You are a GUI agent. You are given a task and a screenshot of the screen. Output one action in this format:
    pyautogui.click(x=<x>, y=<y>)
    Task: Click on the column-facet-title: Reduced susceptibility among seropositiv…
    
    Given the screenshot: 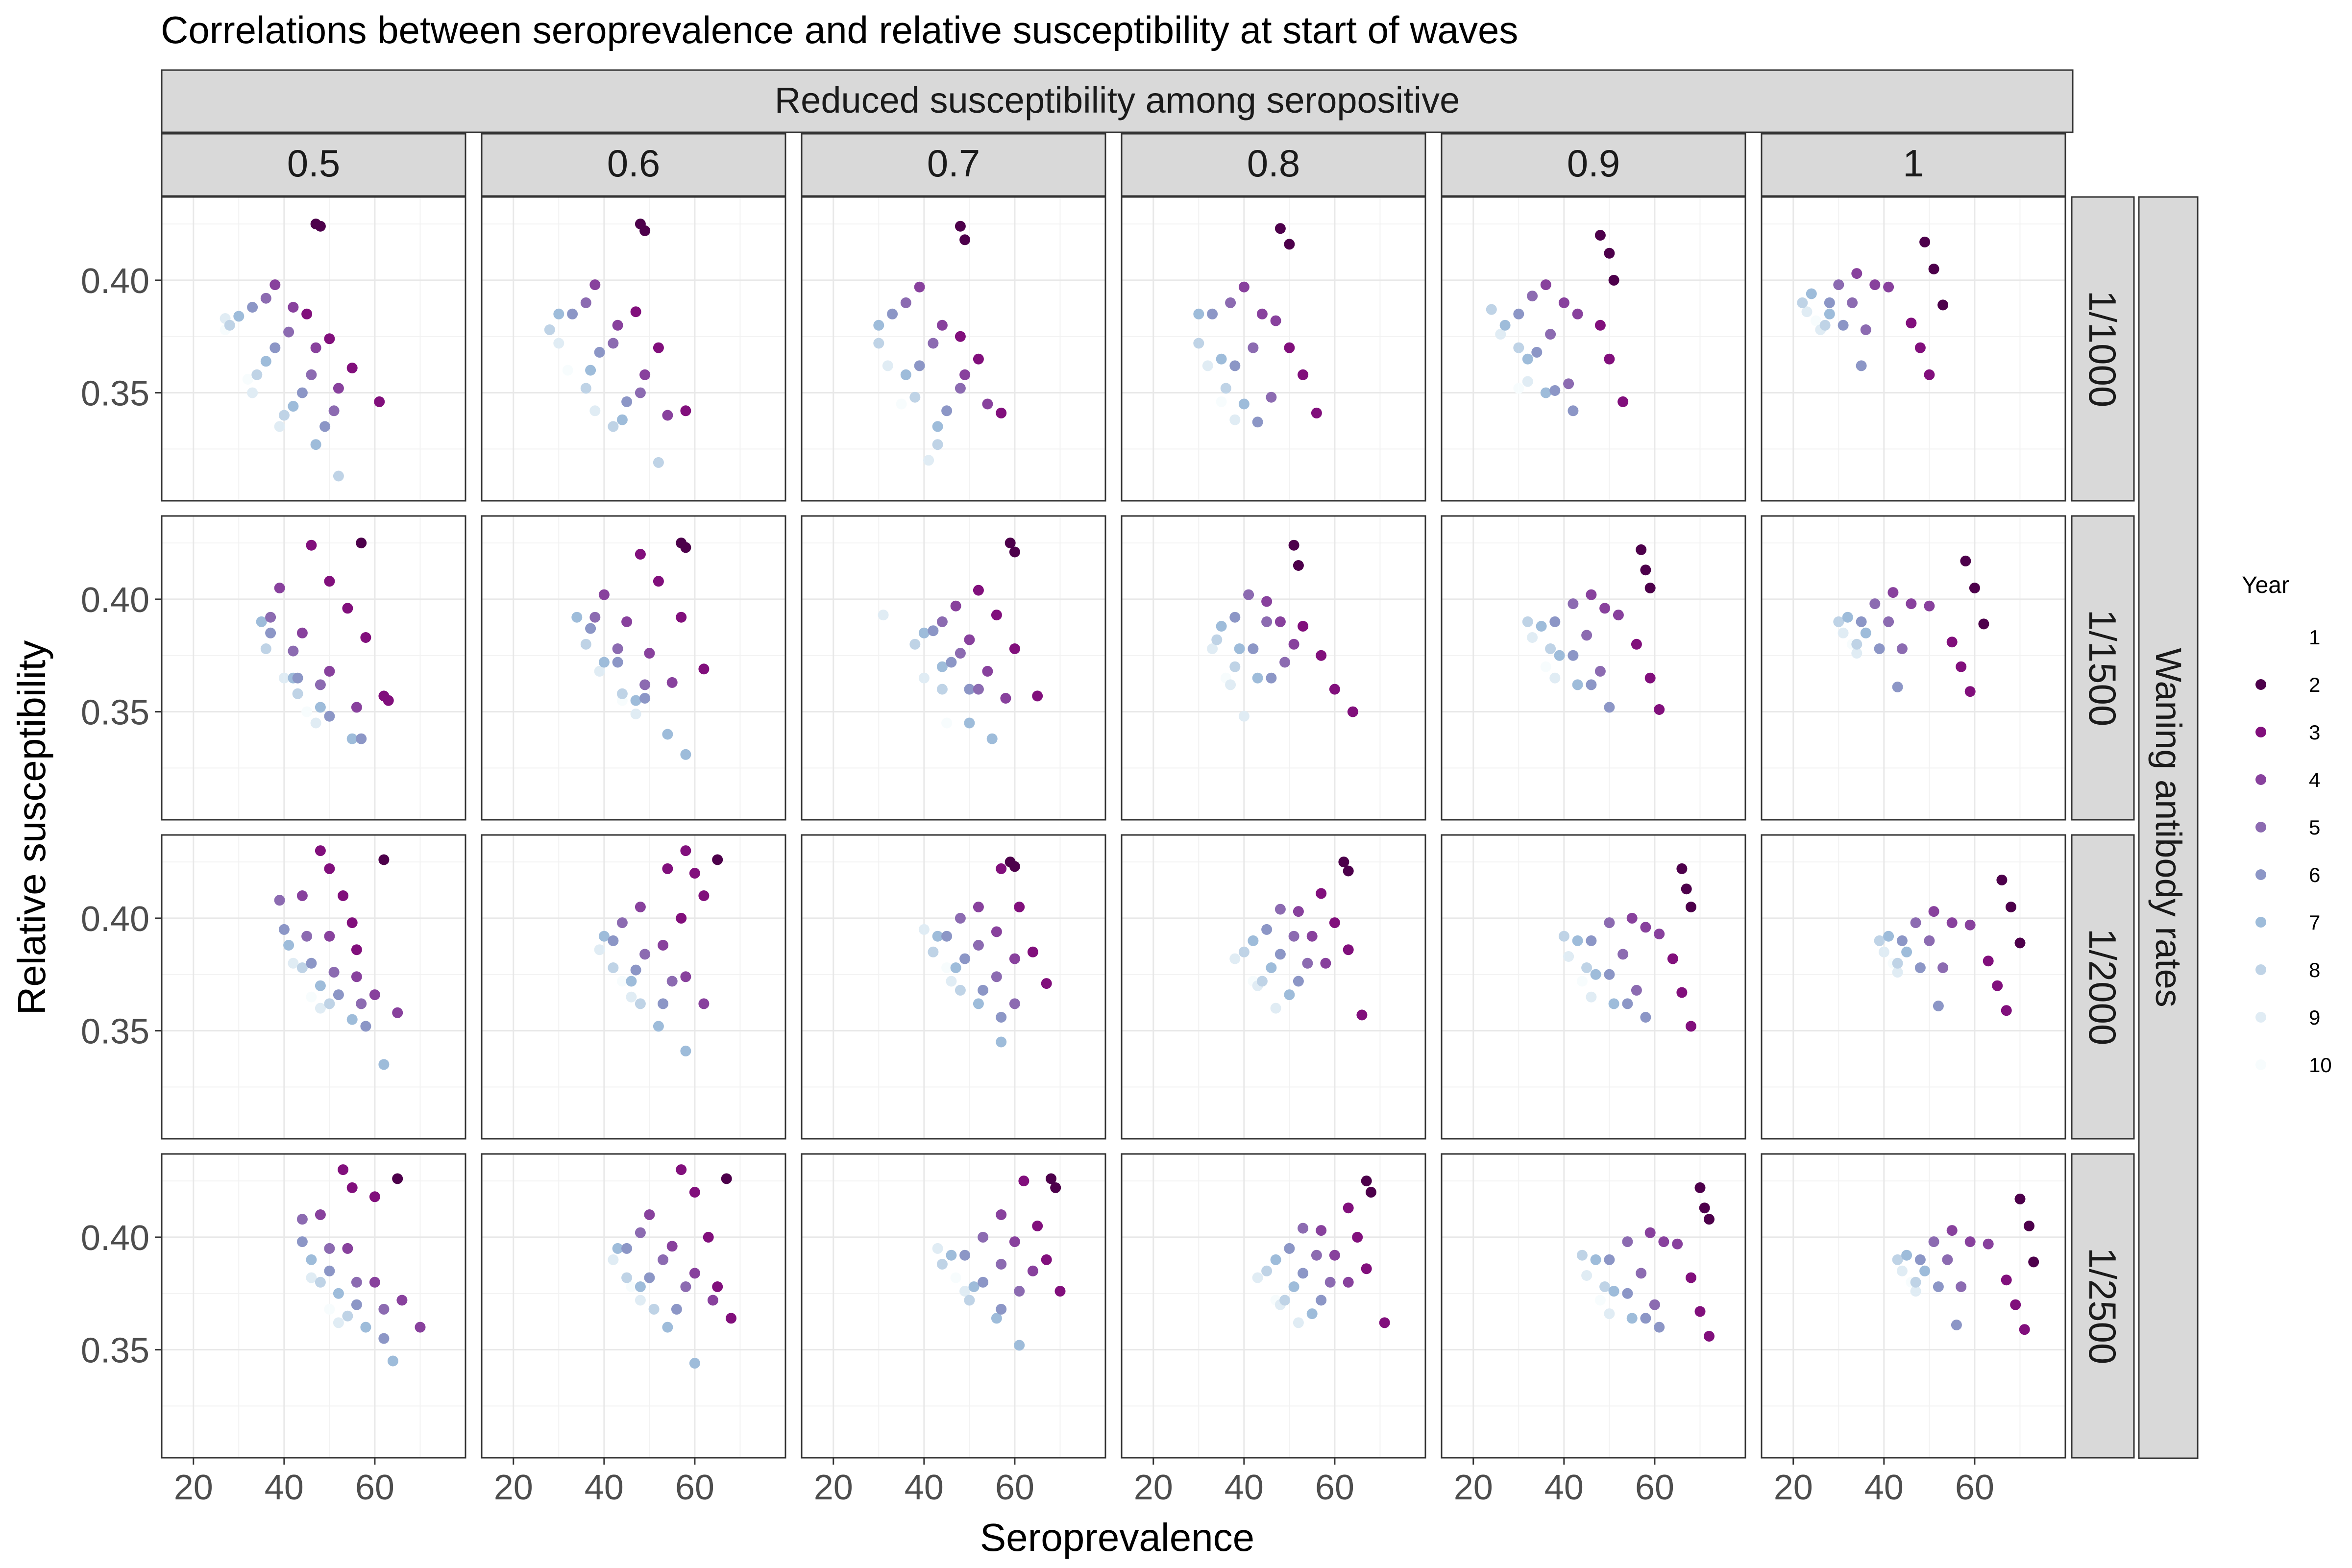 What is the action you would take?
    pyautogui.click(x=1117, y=100)
    